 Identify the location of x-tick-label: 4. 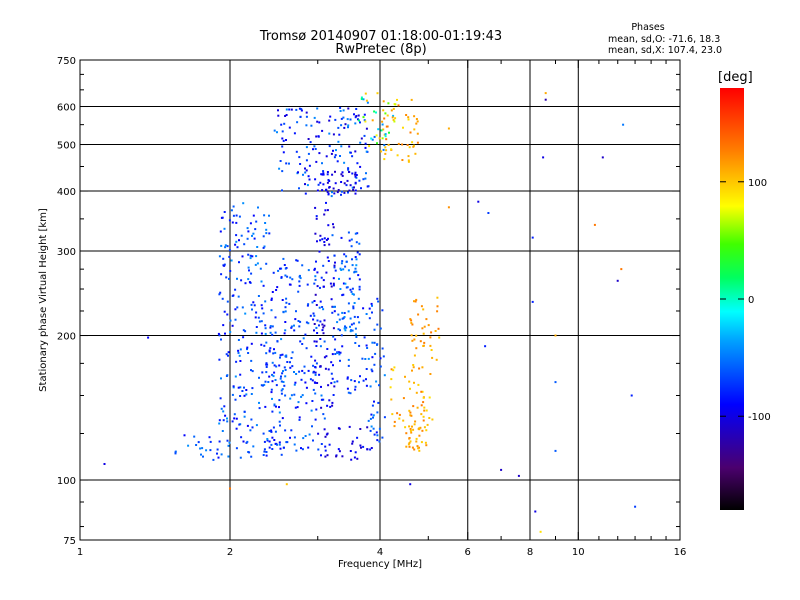
(380, 552).